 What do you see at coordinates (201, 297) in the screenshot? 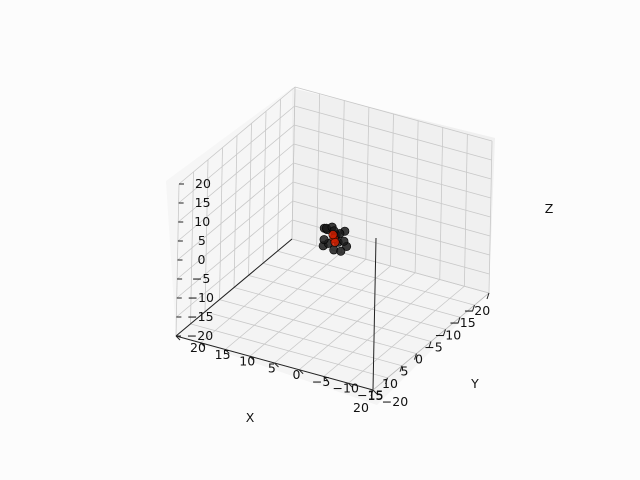
I see `z-tick-label: −10` at bounding box center [201, 297].